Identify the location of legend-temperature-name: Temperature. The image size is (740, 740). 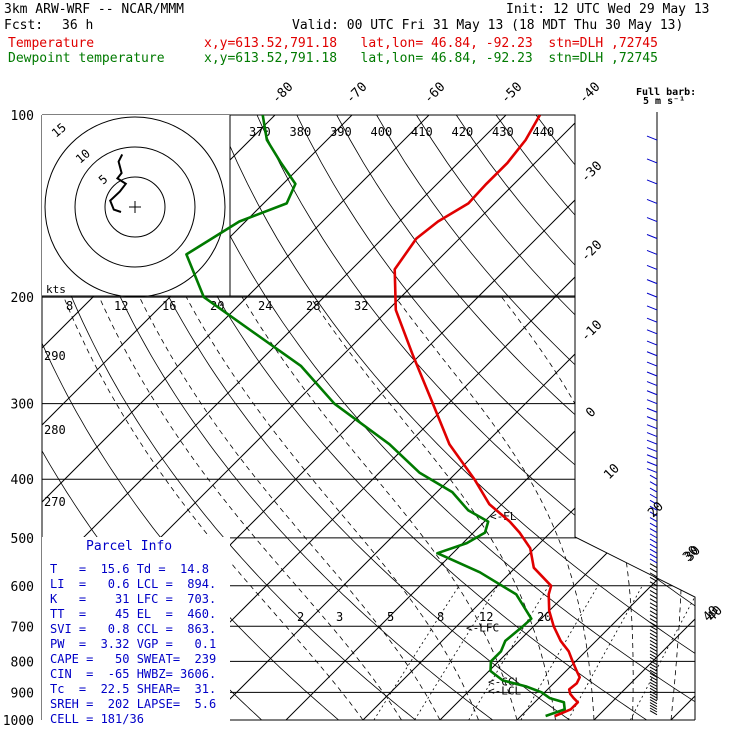
(51, 43).